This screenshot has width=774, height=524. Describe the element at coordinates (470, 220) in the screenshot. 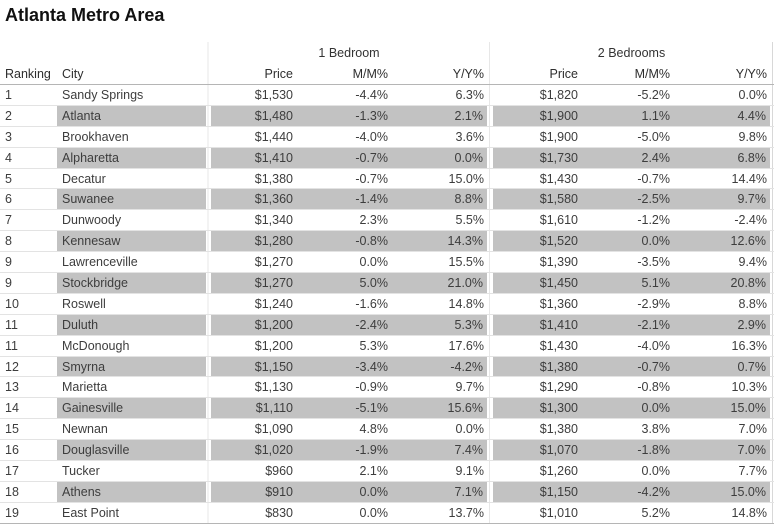

I see `cell-yy-1br: 5.5%` at that location.